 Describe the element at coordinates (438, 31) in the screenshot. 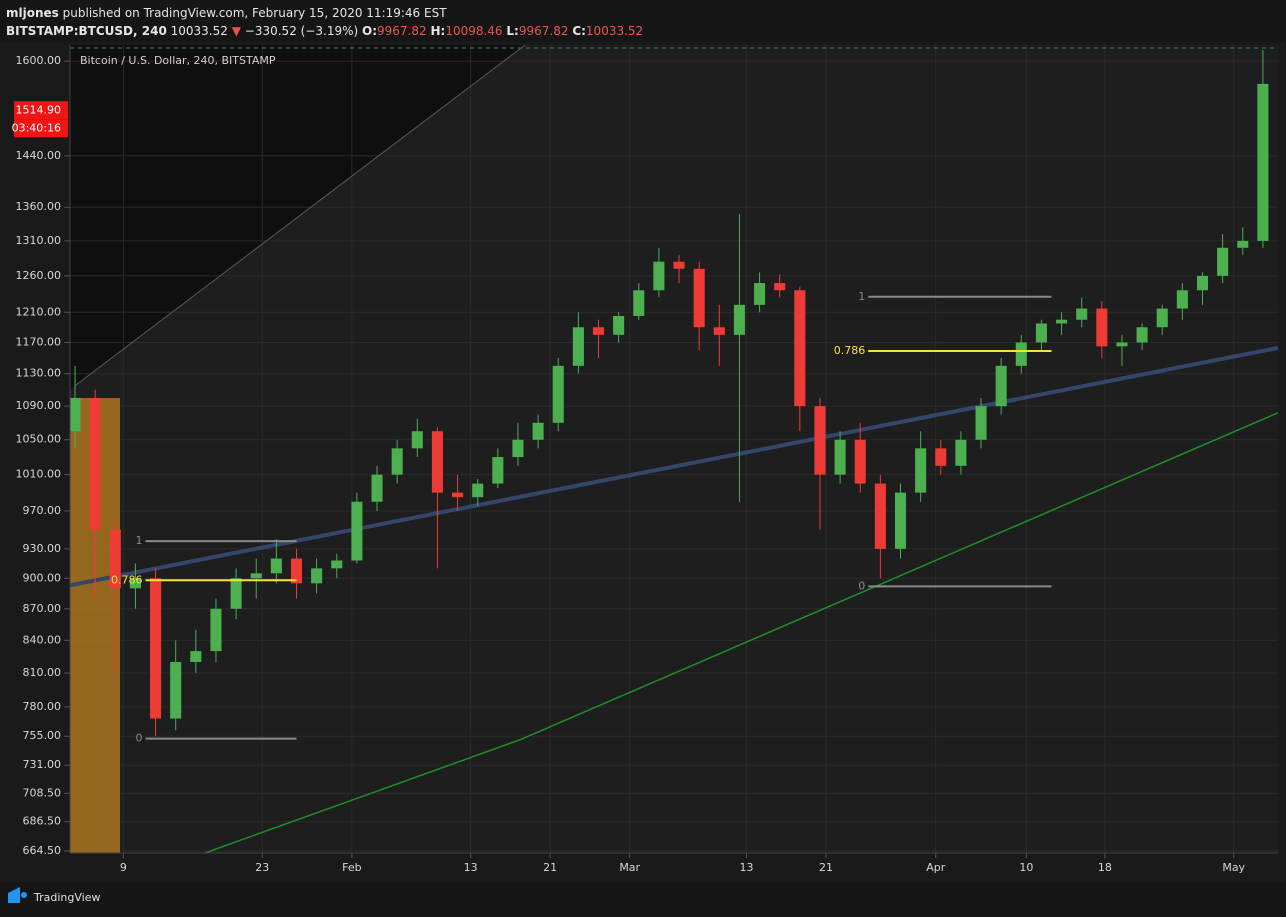

I see `h-label: H:` at that location.